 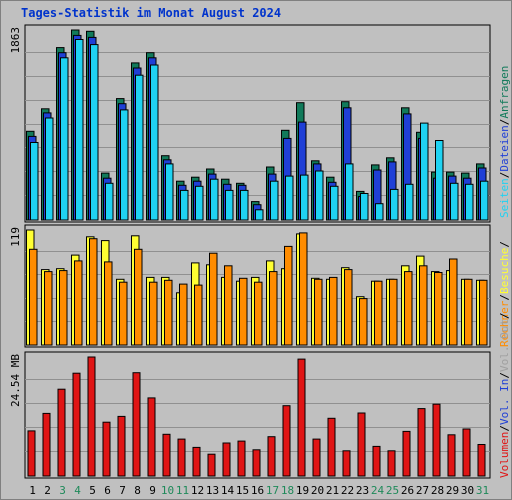 I want to click on legend-visits-part-2: Besuche, so click(x=504, y=271).